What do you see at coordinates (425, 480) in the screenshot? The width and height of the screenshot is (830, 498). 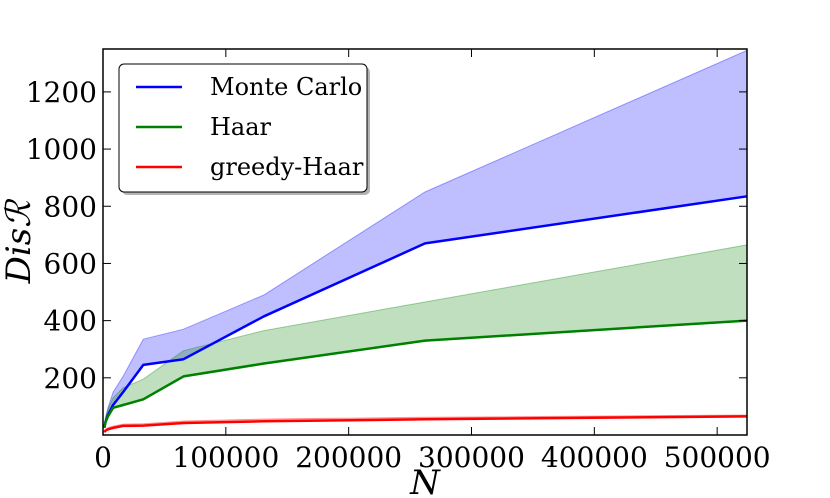 I see `x-axis-label: N` at bounding box center [425, 480].